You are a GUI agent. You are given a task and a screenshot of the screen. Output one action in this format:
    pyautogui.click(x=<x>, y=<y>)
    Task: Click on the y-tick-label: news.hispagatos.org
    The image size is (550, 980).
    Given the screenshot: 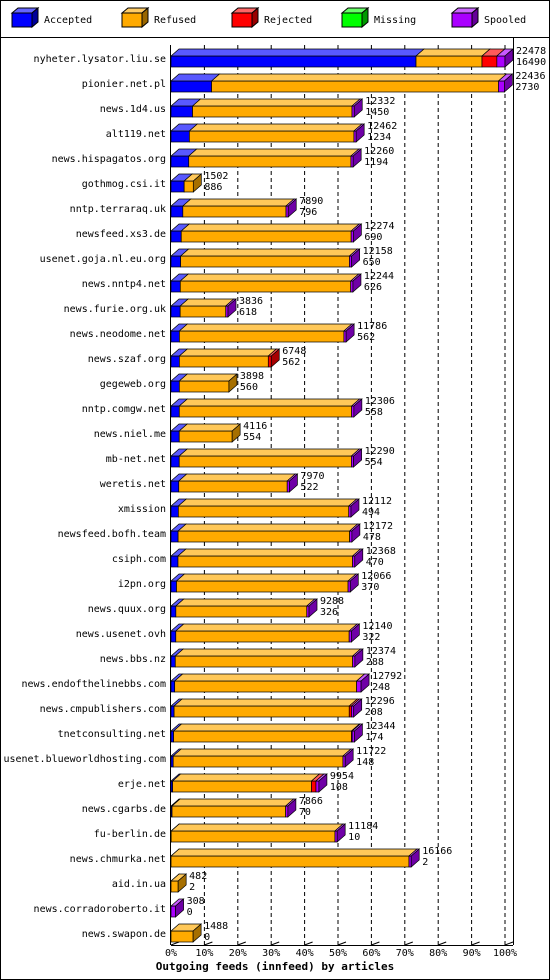 What is the action you would take?
    pyautogui.click(x=109, y=159)
    